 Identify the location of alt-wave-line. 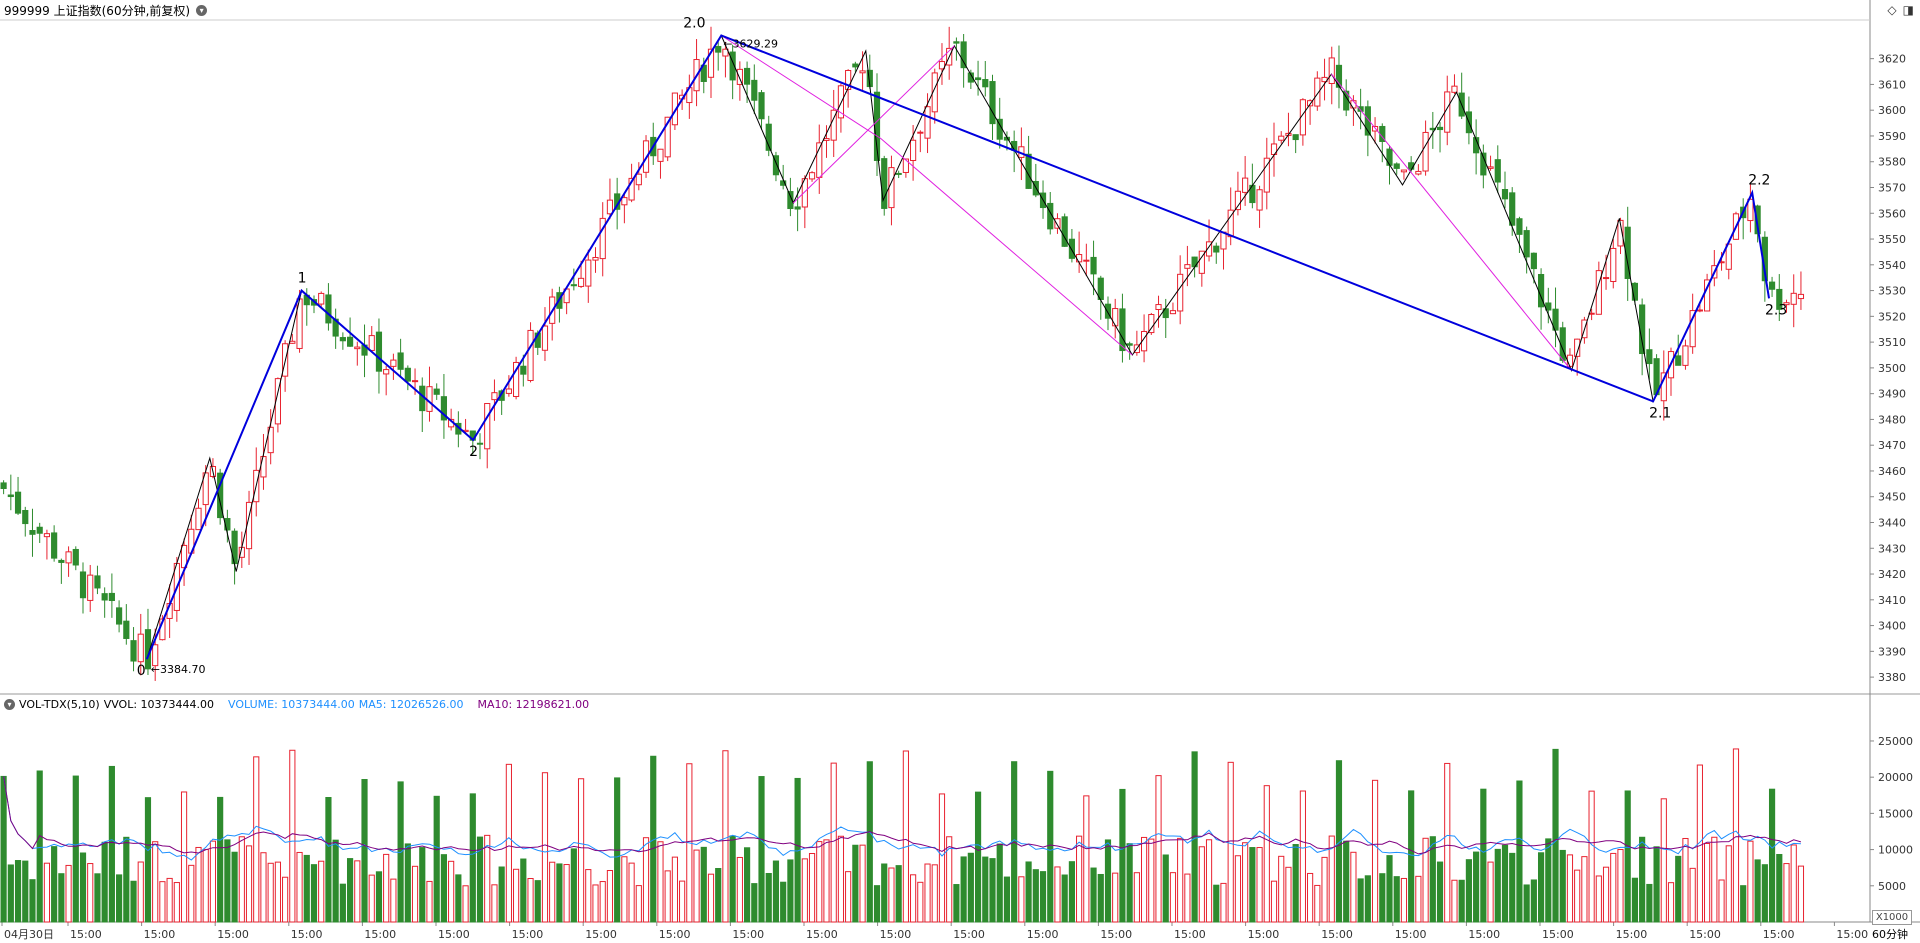
(927, 195).